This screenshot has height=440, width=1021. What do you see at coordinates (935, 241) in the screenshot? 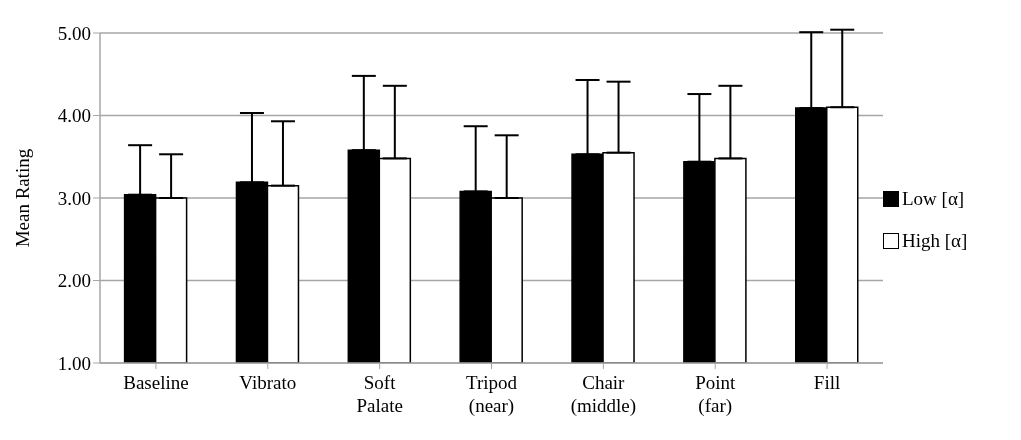
I see `legend-label: High [α]` at bounding box center [935, 241].